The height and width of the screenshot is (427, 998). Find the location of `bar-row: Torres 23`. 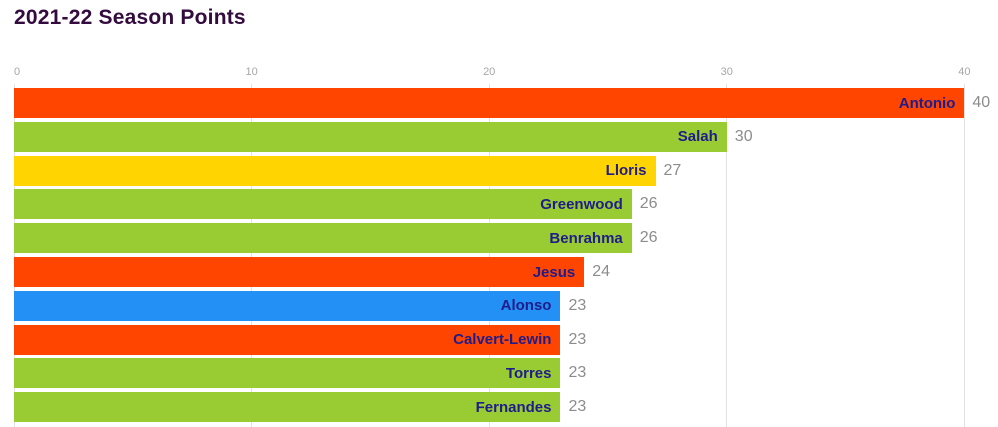

bar-row: Torres 23 is located at coordinates (499, 373).